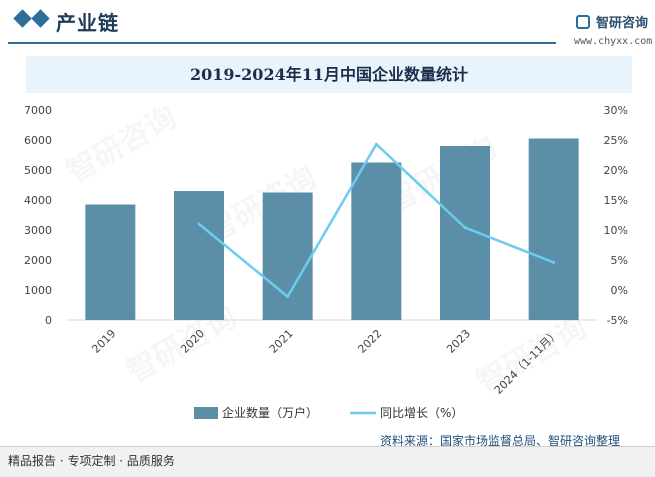 The width and height of the screenshot is (655, 477). Describe the element at coordinates (192, 341) in the screenshot. I see `x-tick-label: 2020` at that location.